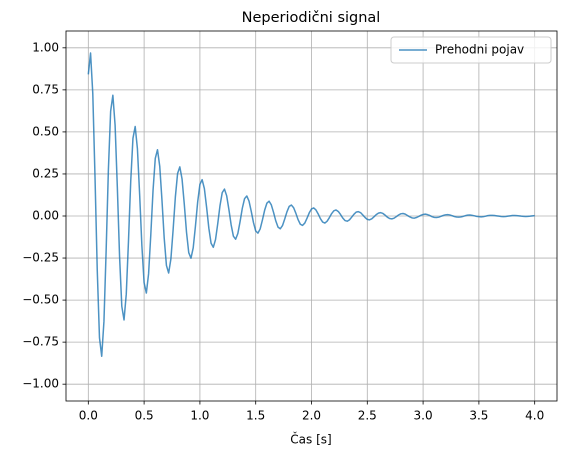 This screenshot has width=568, height=458. Describe the element at coordinates (479, 50) in the screenshot. I see `legend-label: Prehodni pojav` at that location.